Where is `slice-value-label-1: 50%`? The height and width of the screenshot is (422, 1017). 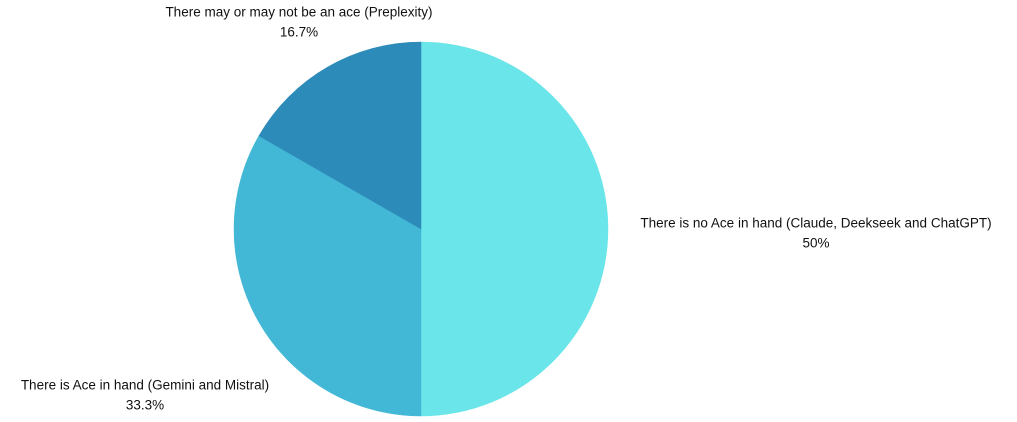 slice-value-label-1: 50% is located at coordinates (815, 243).